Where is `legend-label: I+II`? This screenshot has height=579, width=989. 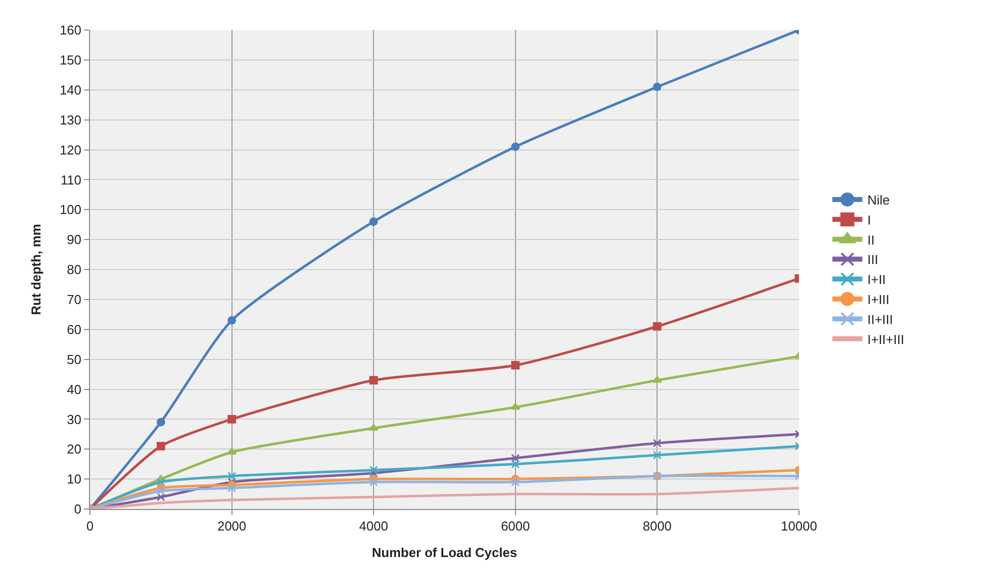
legend-label: I+II is located at coordinates (876, 280).